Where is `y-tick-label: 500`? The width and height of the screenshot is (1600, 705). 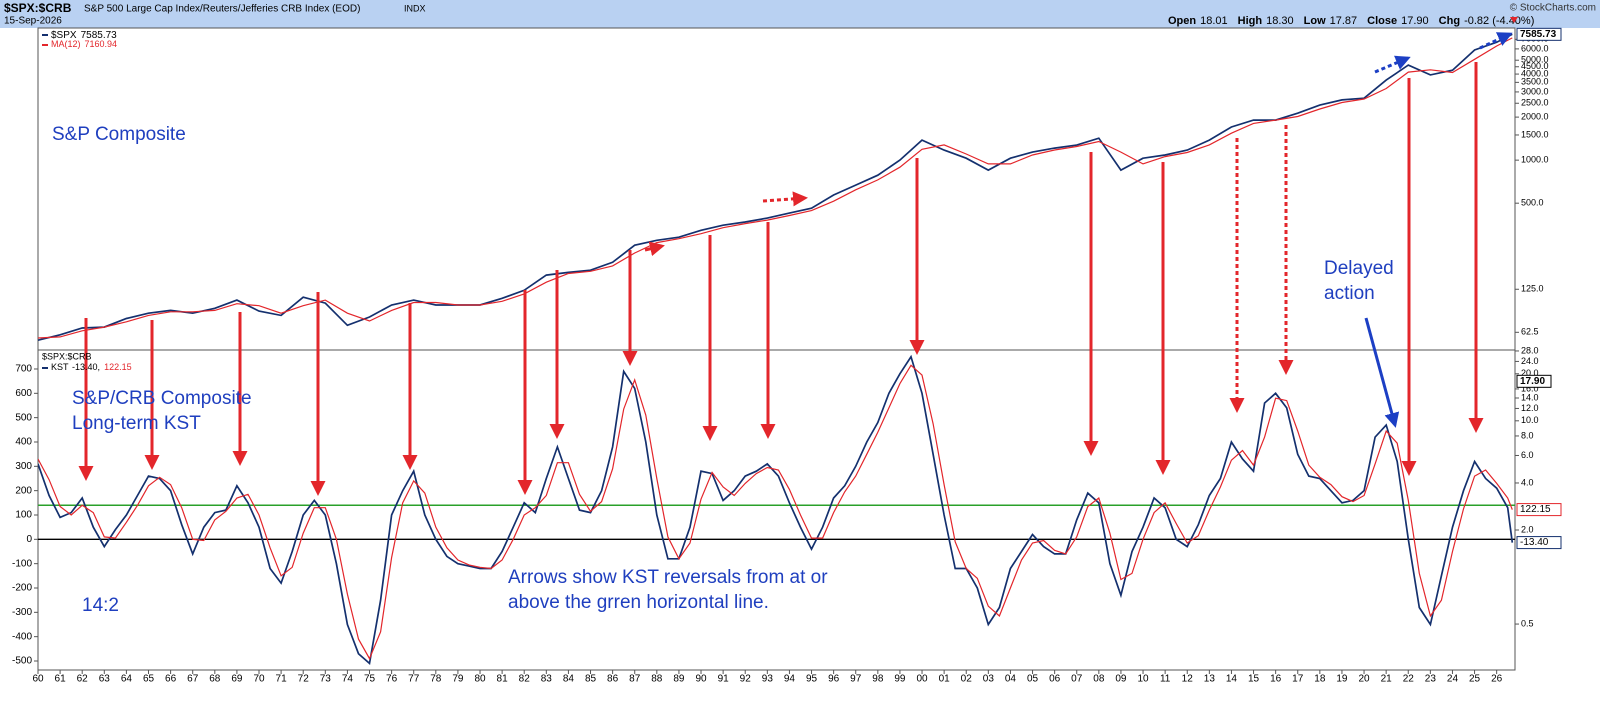 y-tick-label: 500 is located at coordinates (23, 417).